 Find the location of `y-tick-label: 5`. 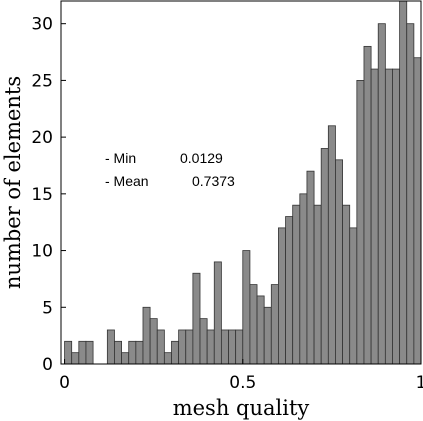

y-tick-label: 5 is located at coordinates (47, 308).